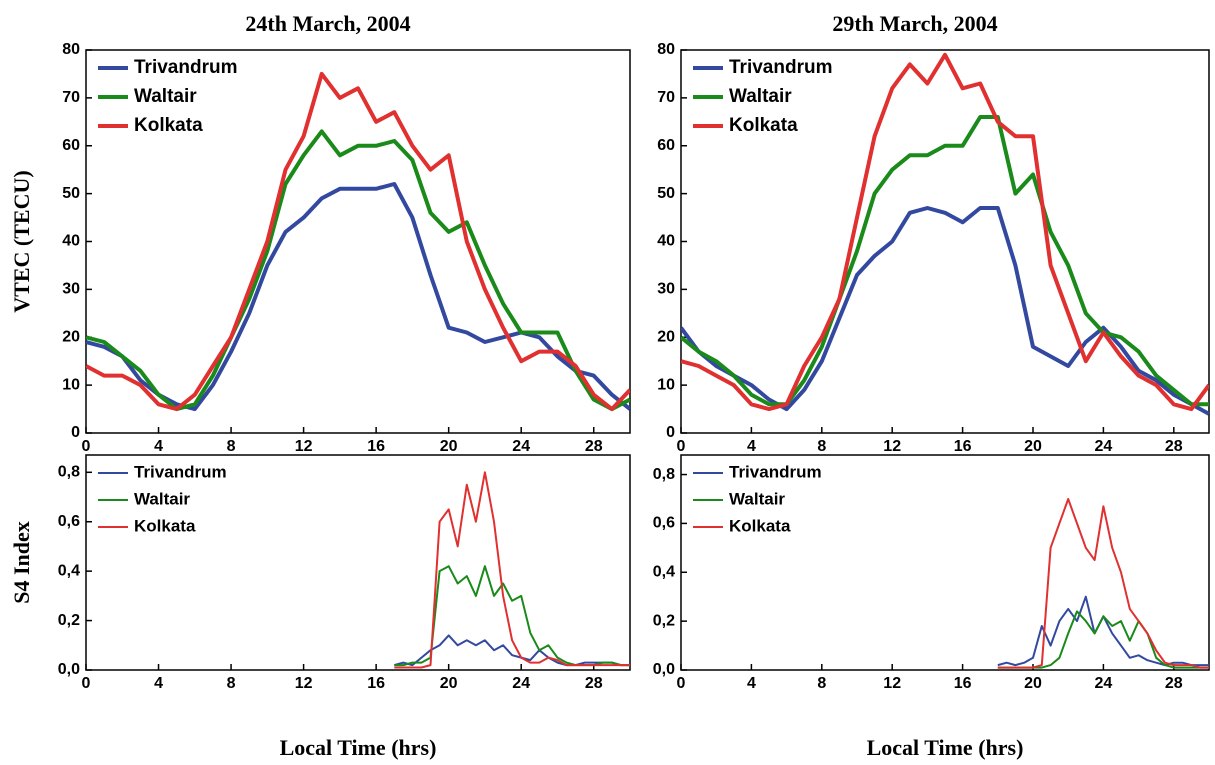 This screenshot has width=1215, height=765. What do you see at coordinates (21, 241) in the screenshot?
I see `y-axis-label: VTEC (TECU)` at bounding box center [21, 241].